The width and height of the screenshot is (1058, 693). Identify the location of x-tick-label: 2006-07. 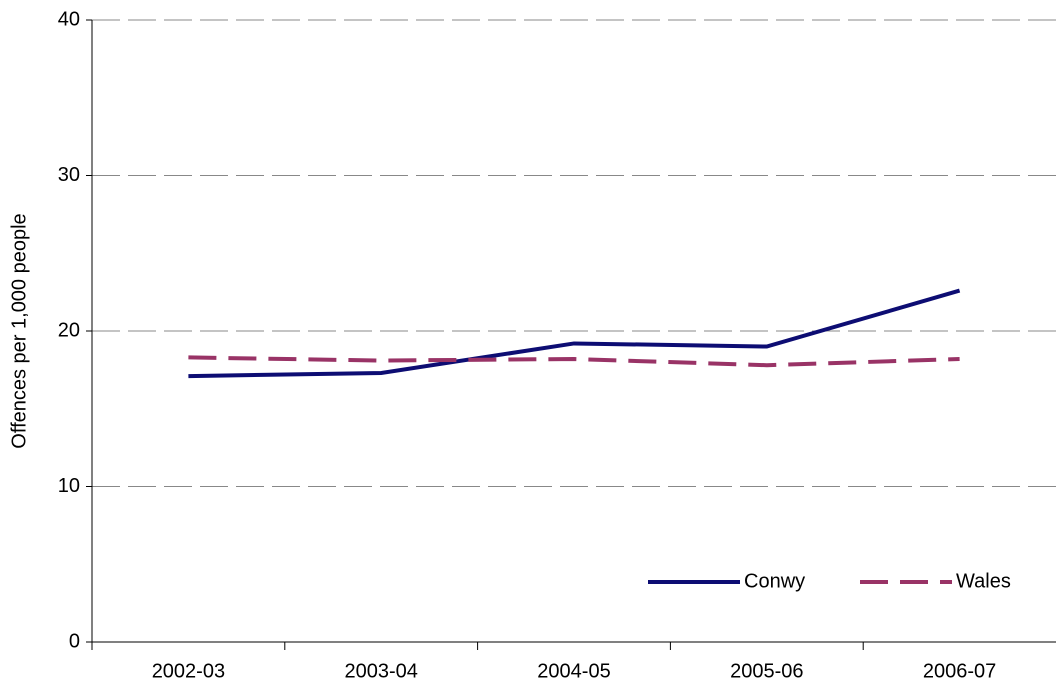
(959, 671).